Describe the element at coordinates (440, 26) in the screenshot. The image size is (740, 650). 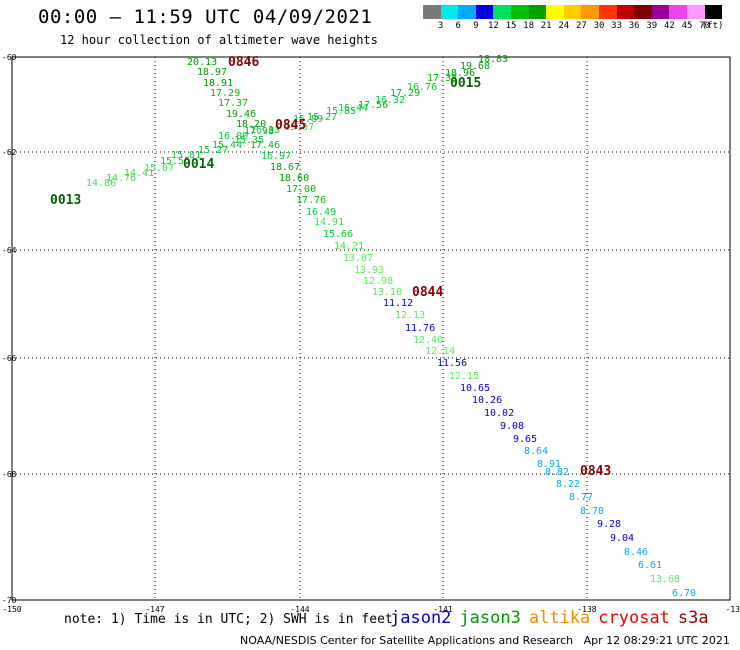
I see `color-scale-label: 3` at that location.